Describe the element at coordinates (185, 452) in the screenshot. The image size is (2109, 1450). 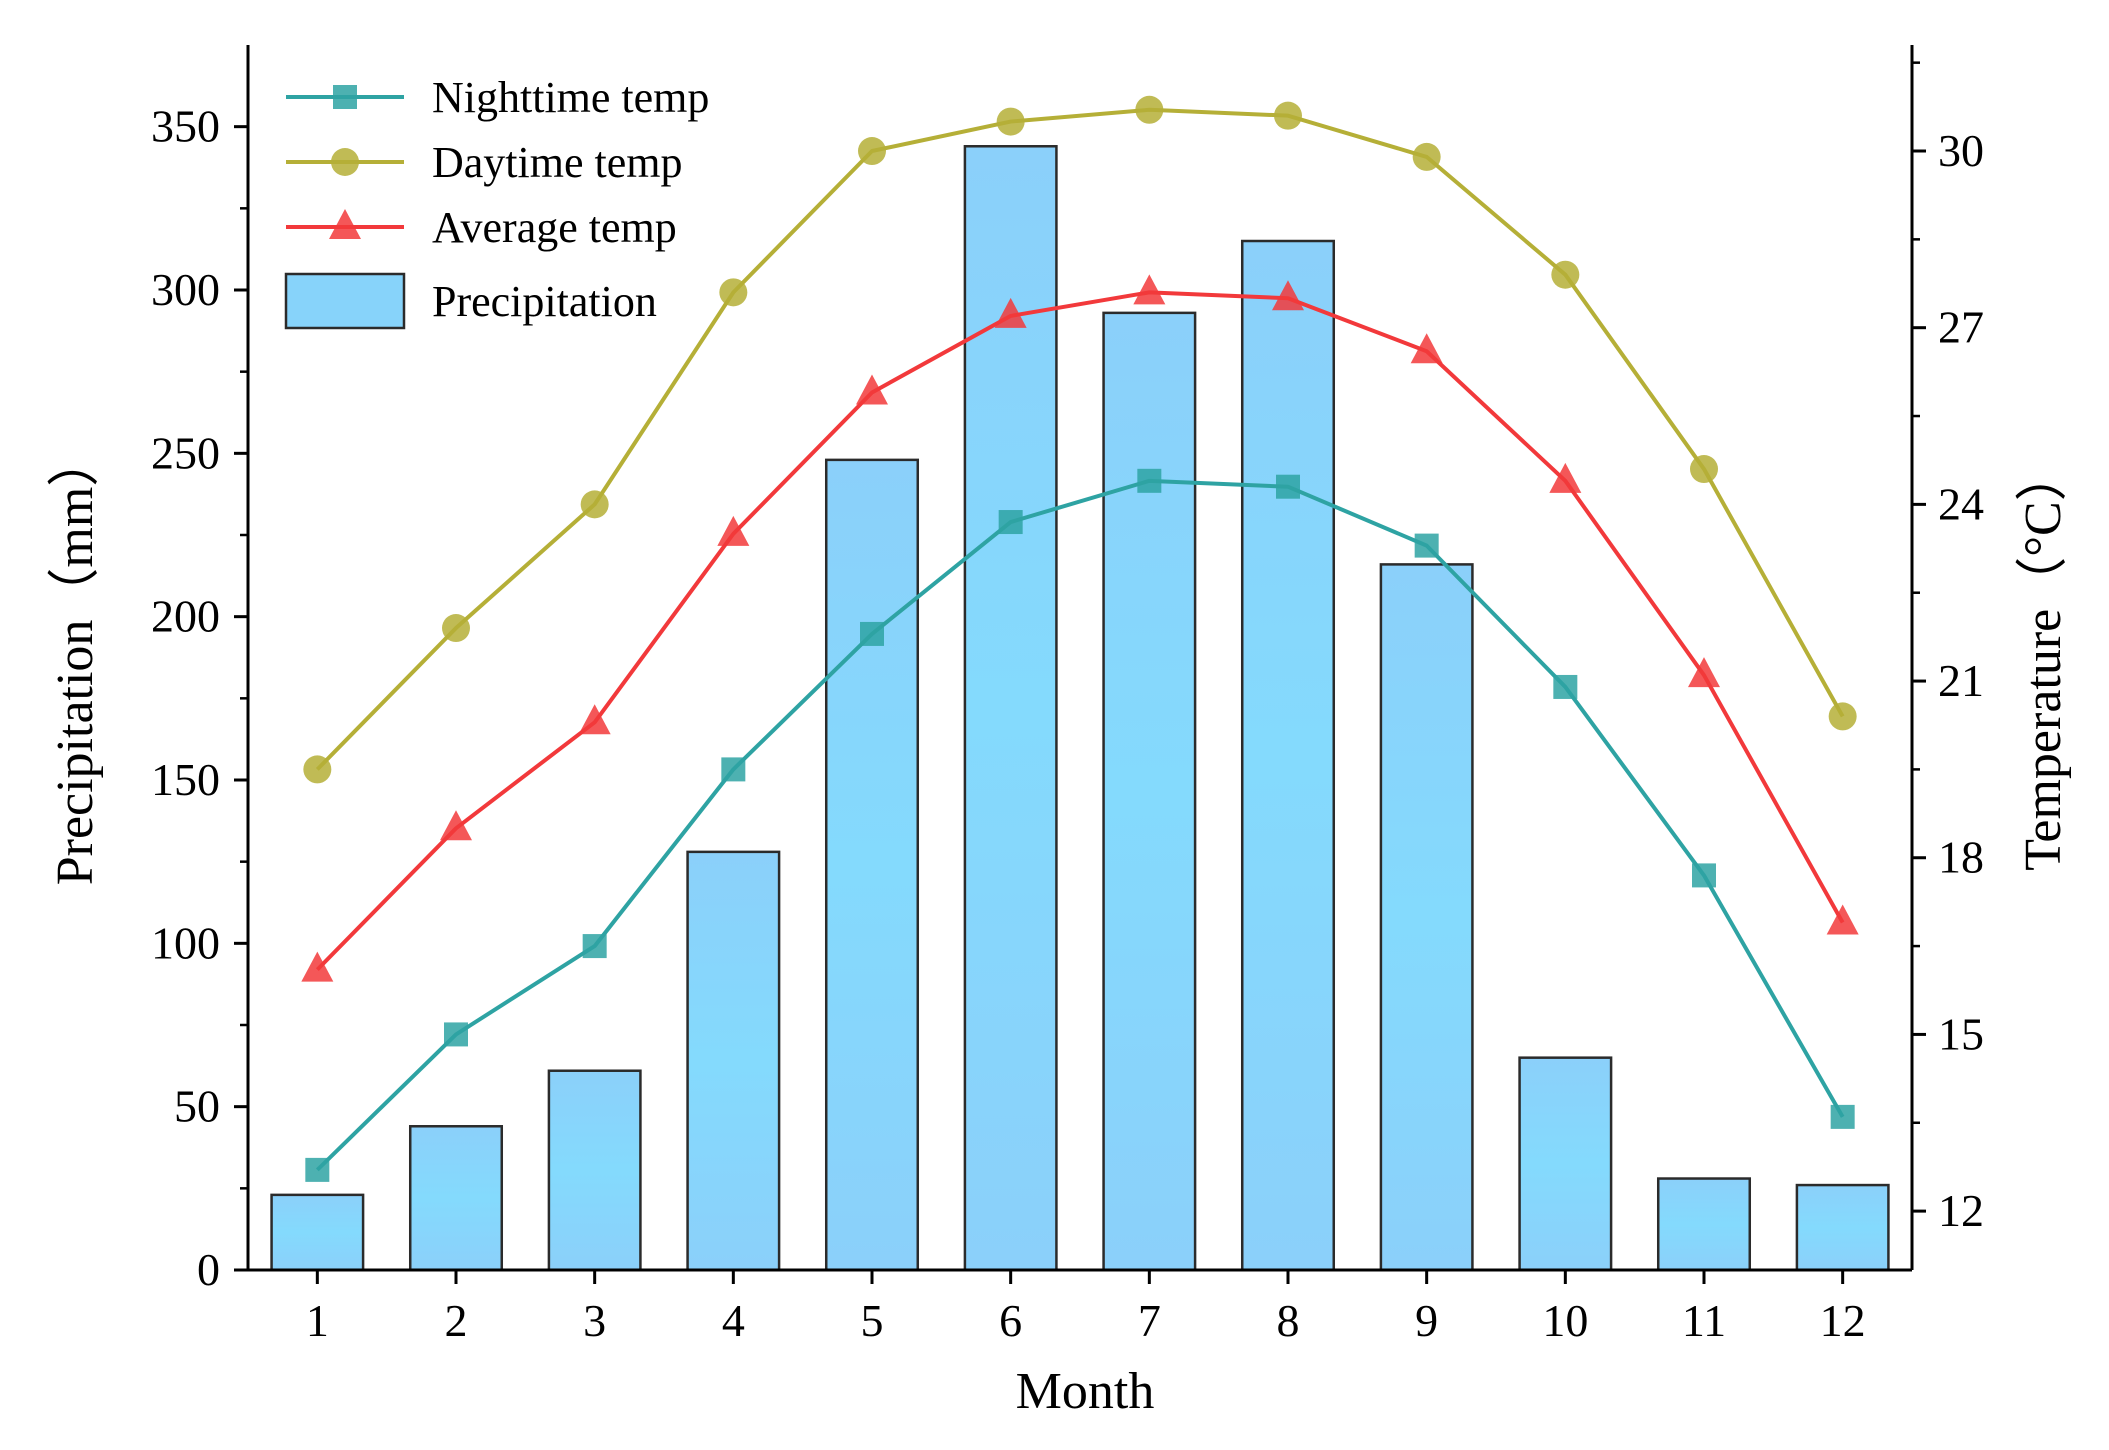
I see `left-tick-label-250: 250` at that location.